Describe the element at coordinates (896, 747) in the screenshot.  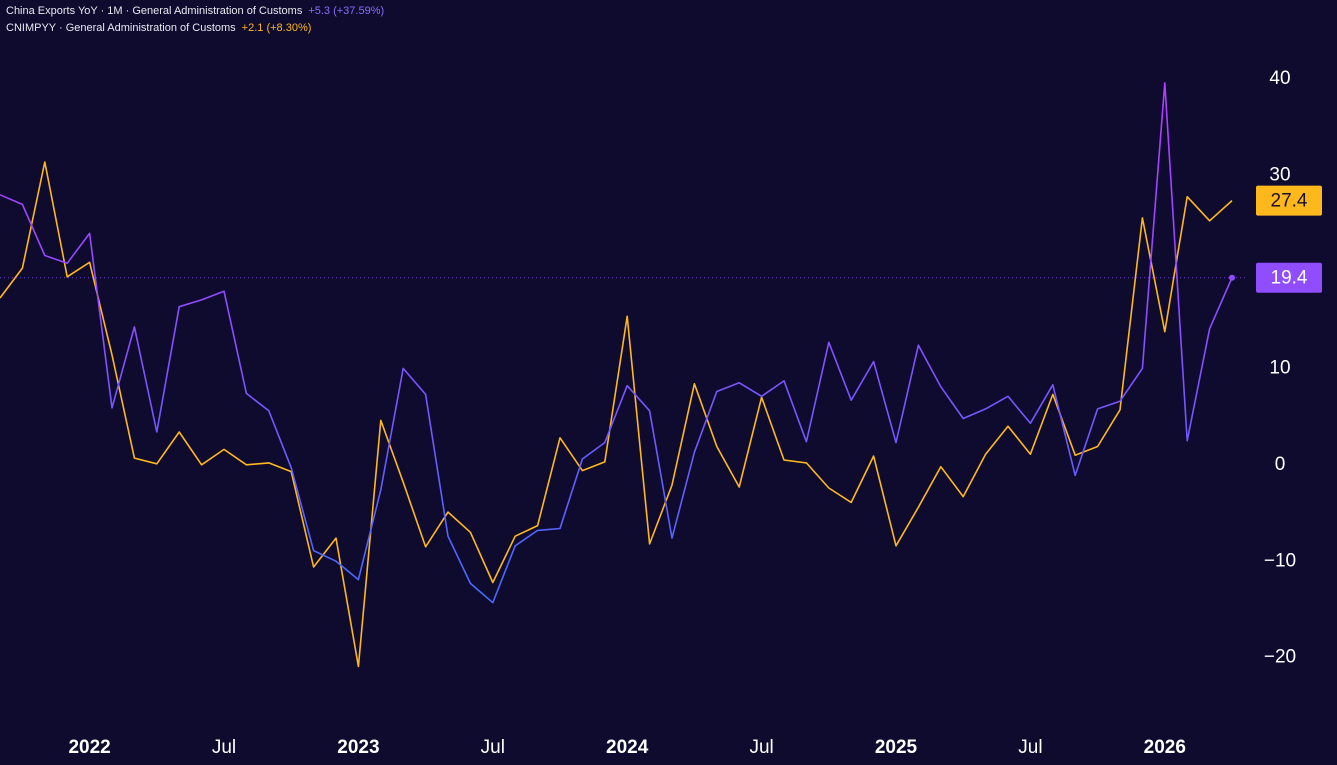
I see `x-tick-label: 2025` at that location.